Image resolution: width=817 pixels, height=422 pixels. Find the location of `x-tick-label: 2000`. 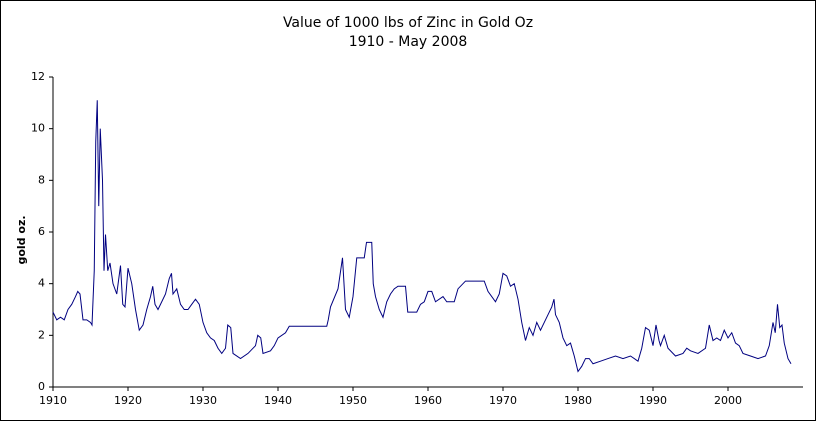

x-tick-label: 2000 is located at coordinates (728, 400).